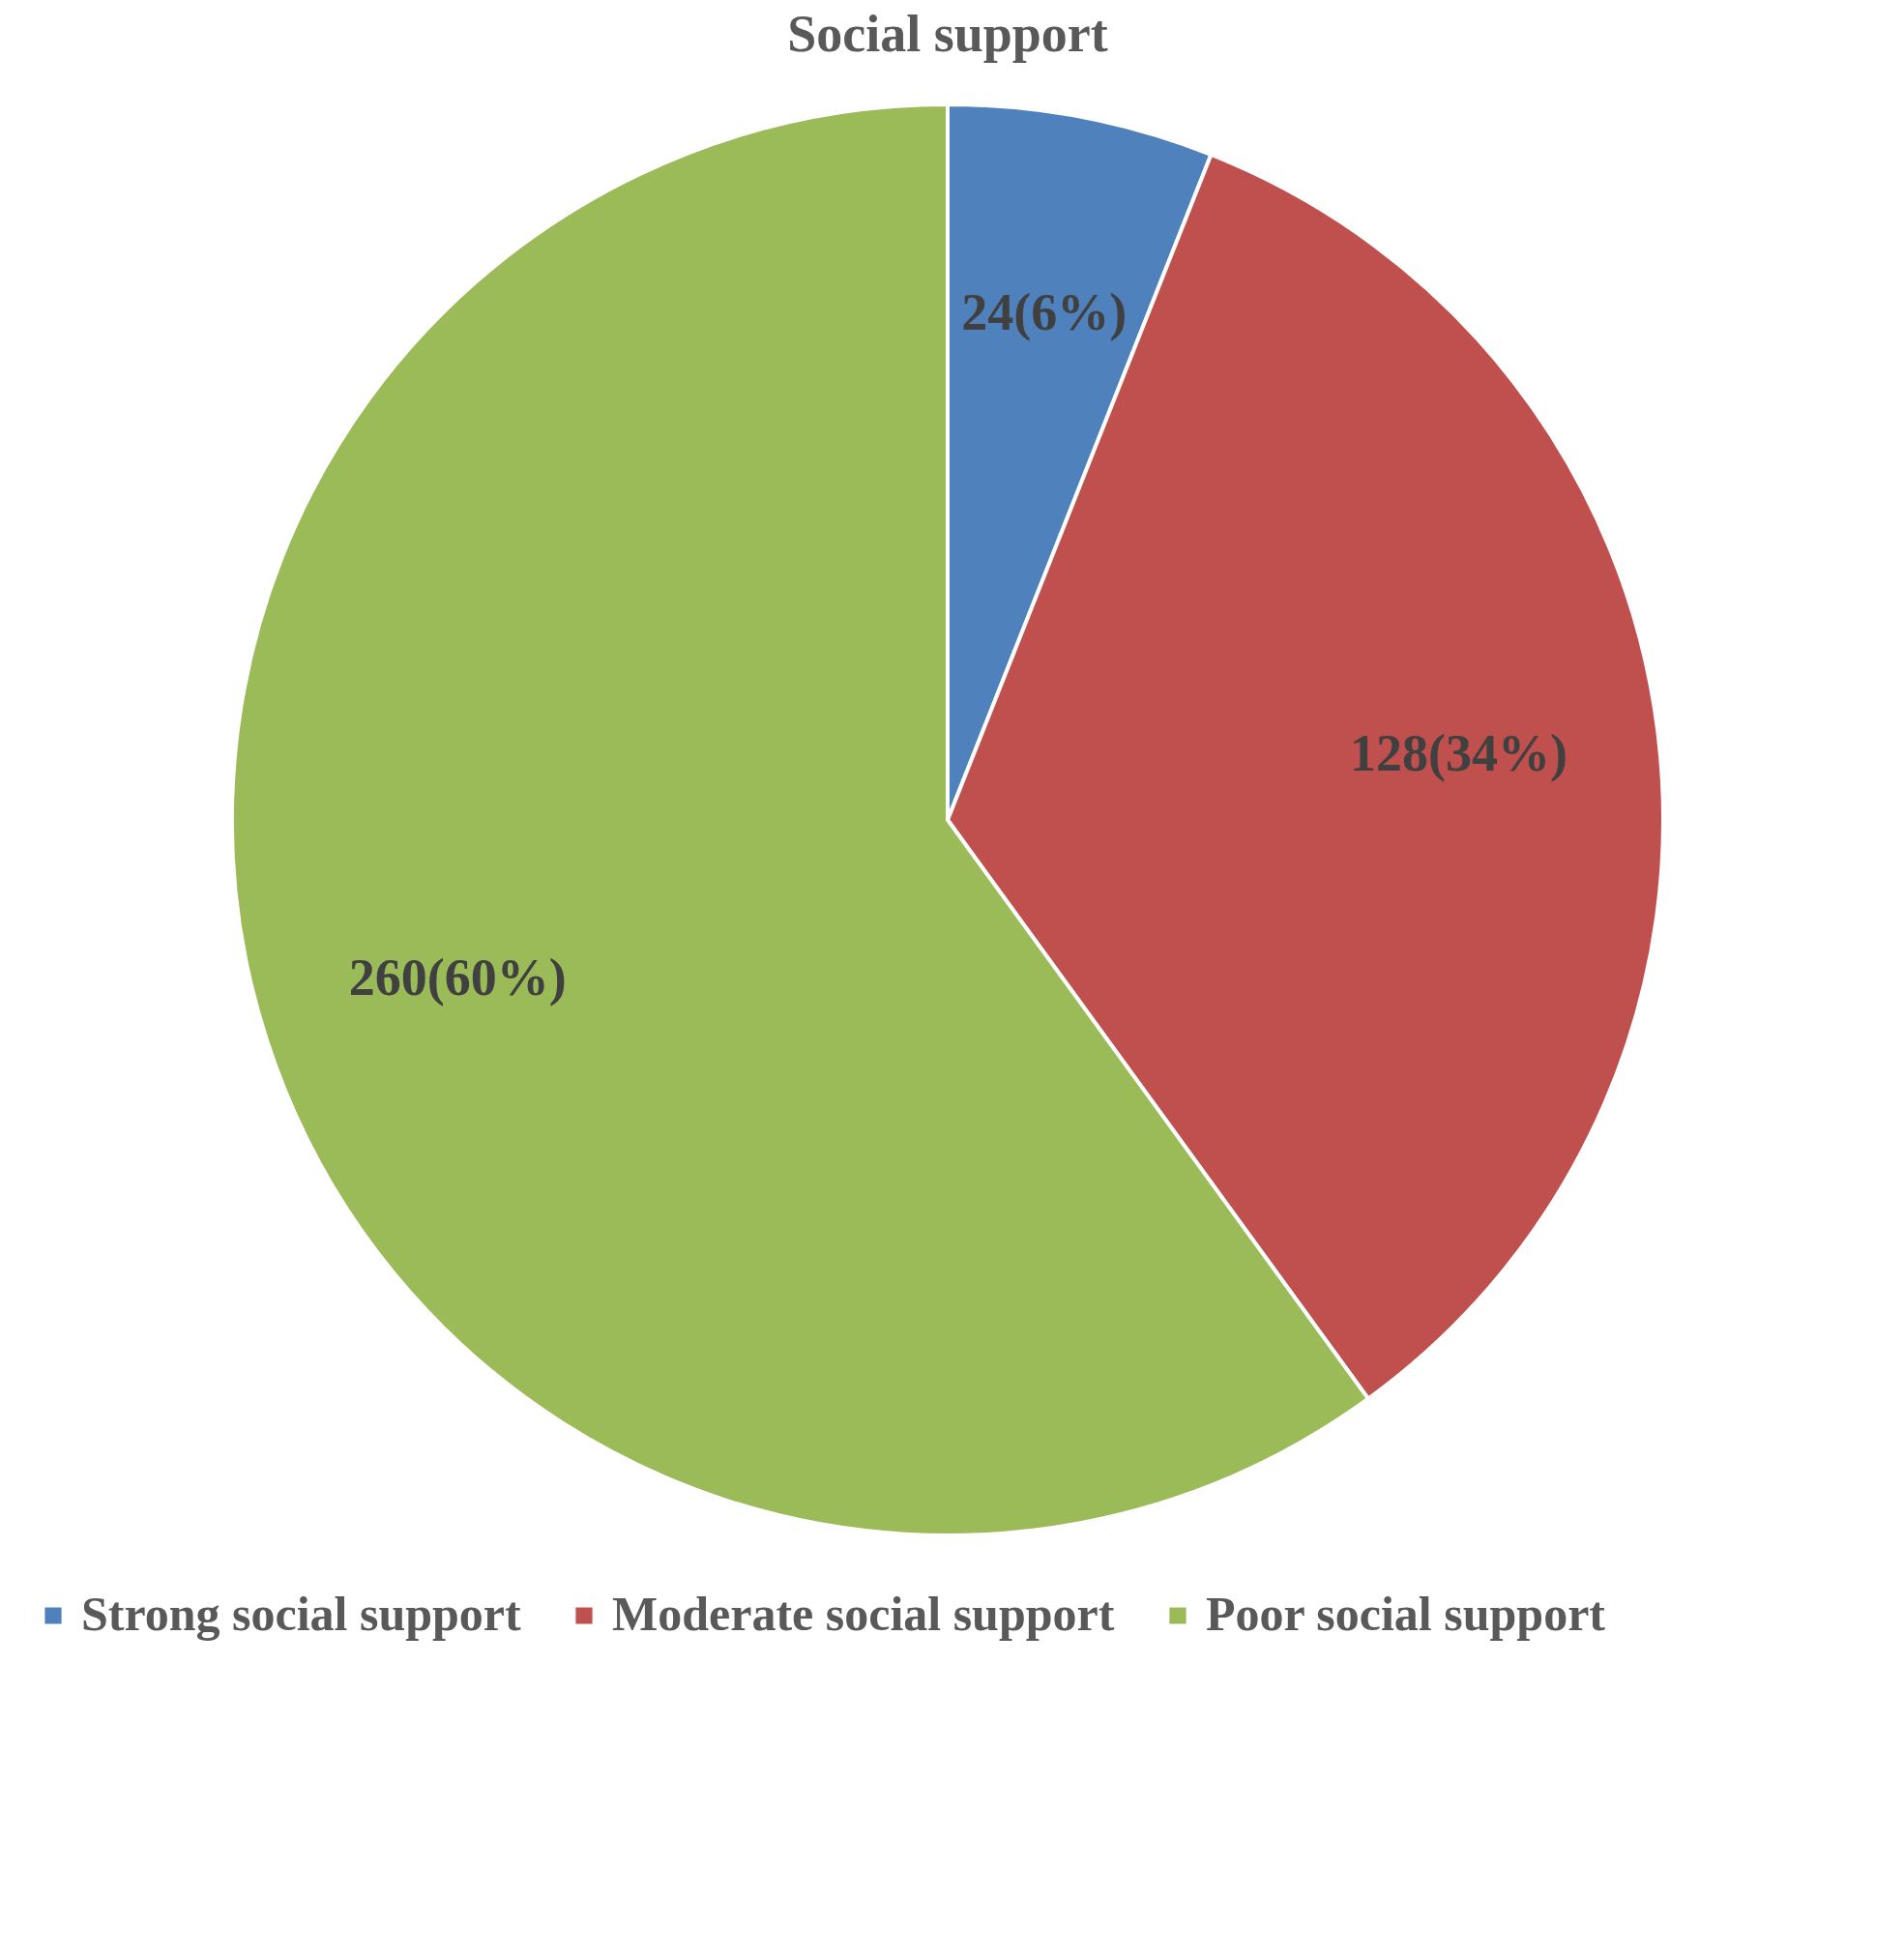 The height and width of the screenshot is (1956, 1904). I want to click on data-label: 128(34%), so click(1459, 753).